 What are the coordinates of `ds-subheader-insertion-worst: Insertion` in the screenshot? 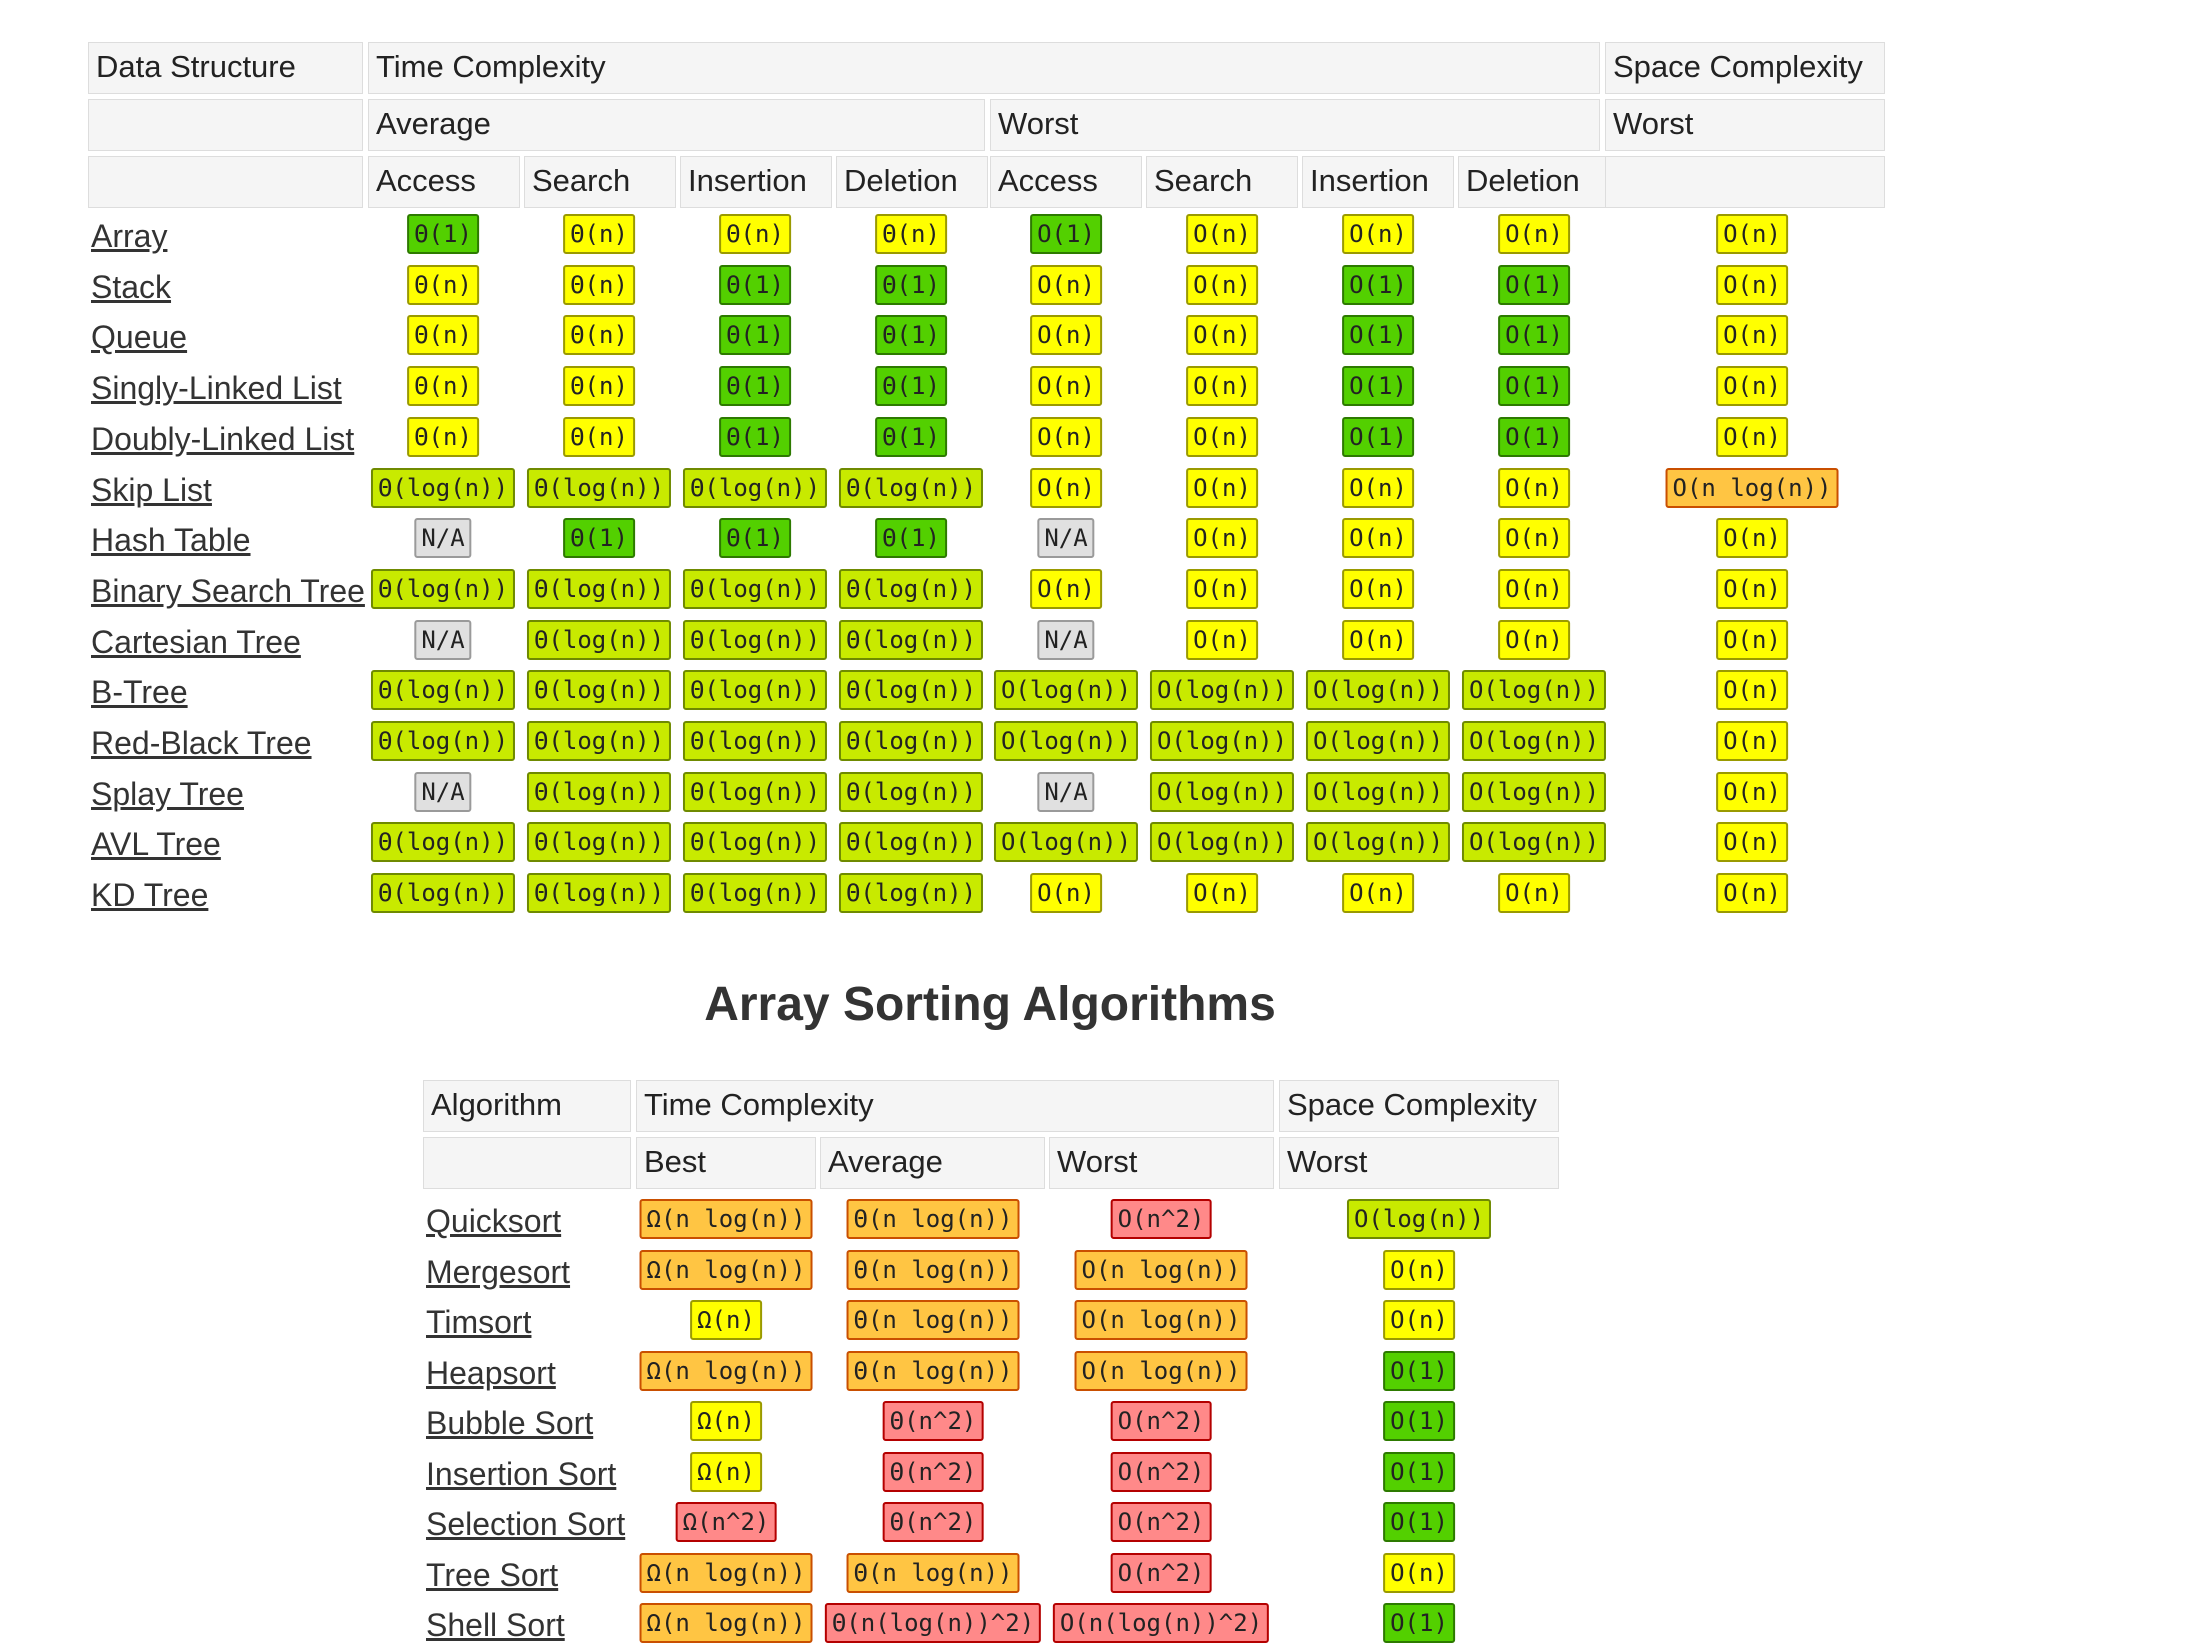 It's located at (1378, 182).